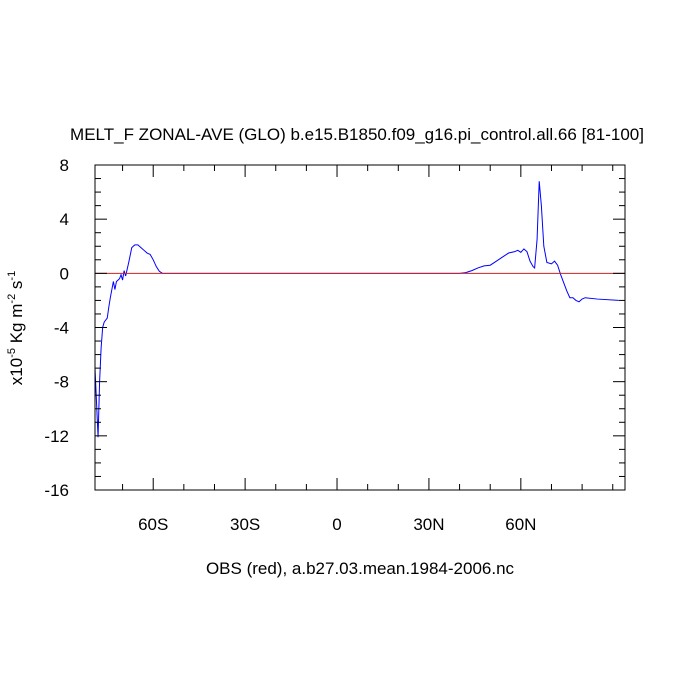 The width and height of the screenshot is (700, 700). I want to click on y-tick-label: -4, so click(61, 328).